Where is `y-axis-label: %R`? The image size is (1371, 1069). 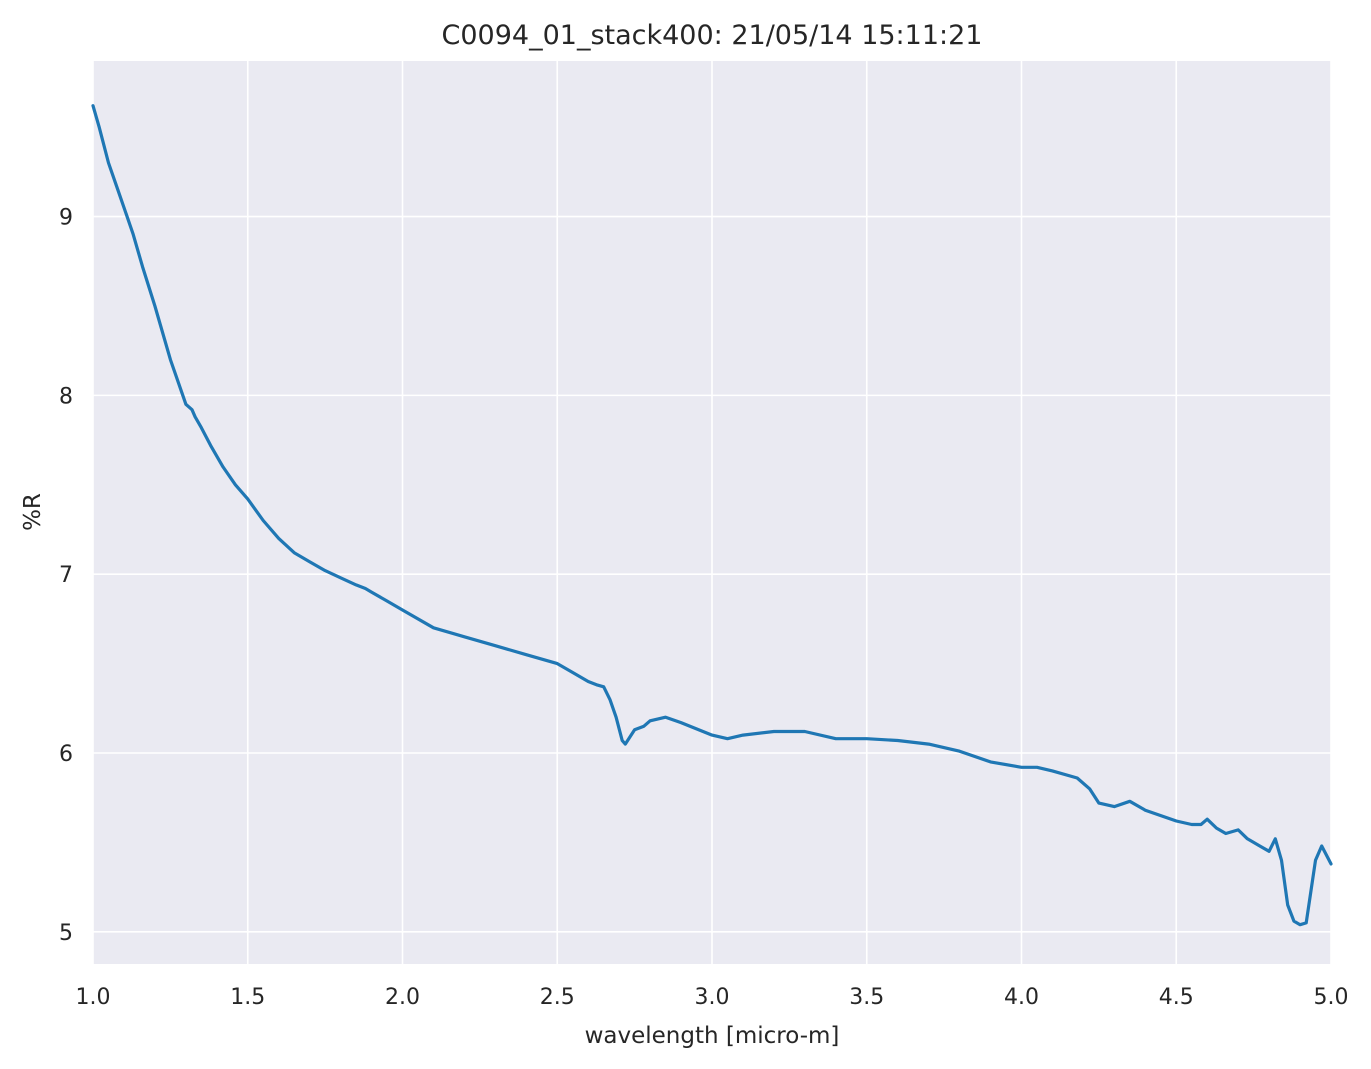 y-axis-label: %R is located at coordinates (33, 512).